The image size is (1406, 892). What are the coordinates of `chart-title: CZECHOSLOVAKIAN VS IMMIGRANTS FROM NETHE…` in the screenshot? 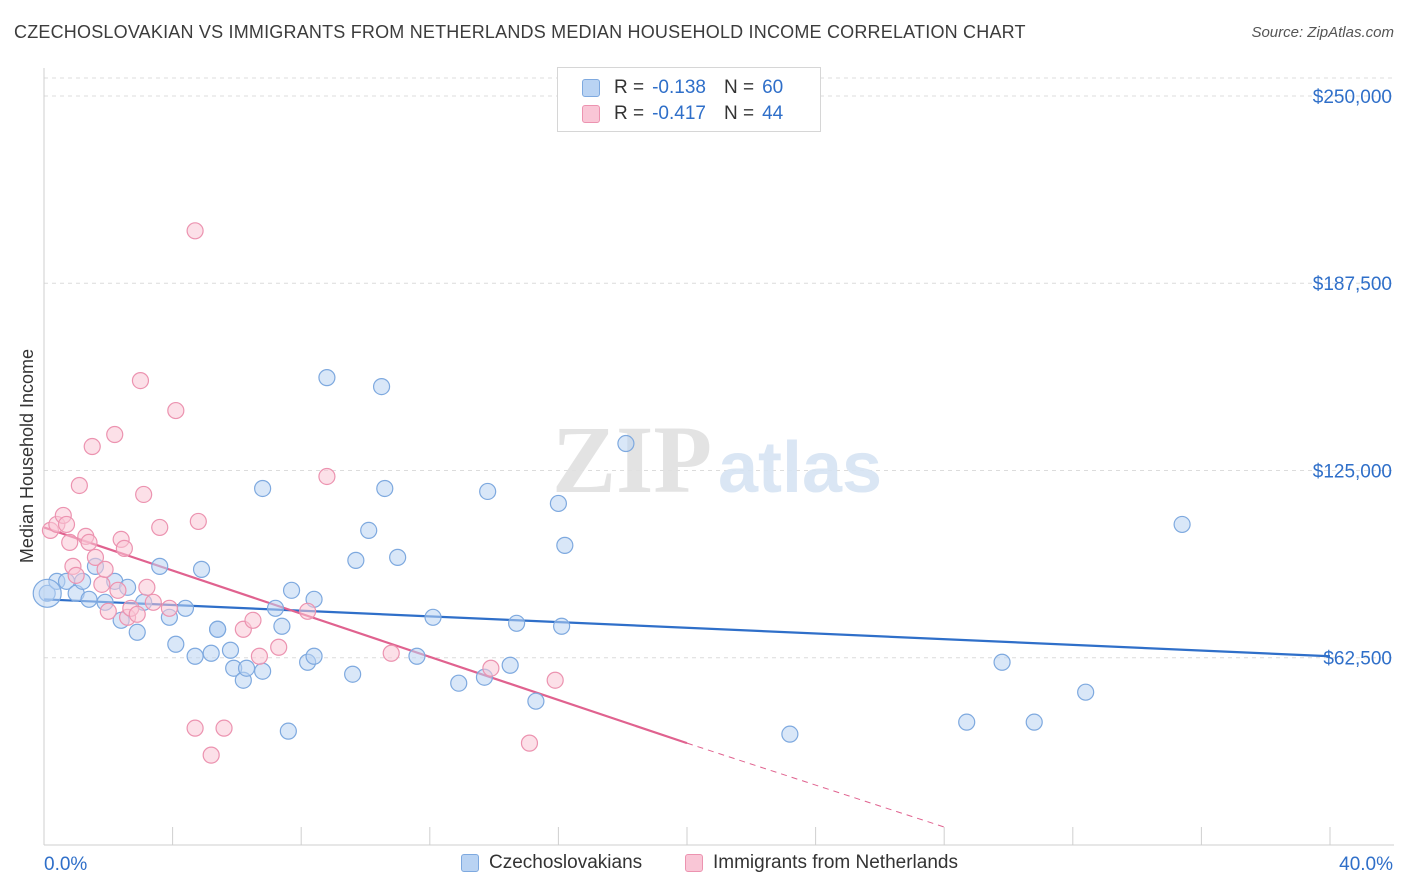 It's located at (520, 32).